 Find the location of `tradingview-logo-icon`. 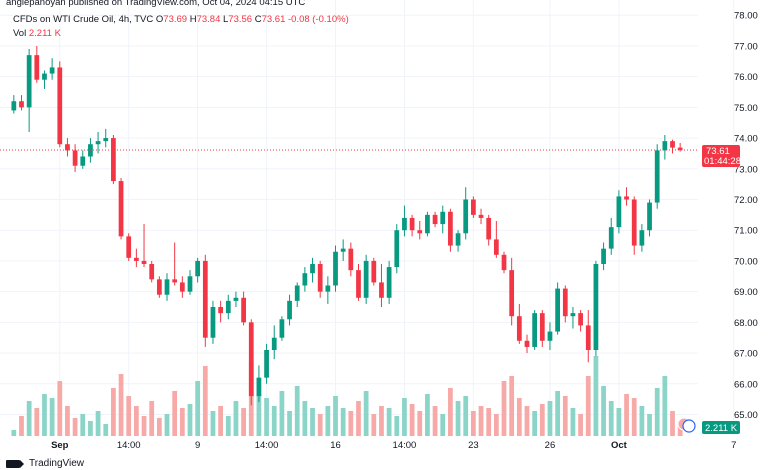

tradingview-logo-icon is located at coordinates (15, 463).